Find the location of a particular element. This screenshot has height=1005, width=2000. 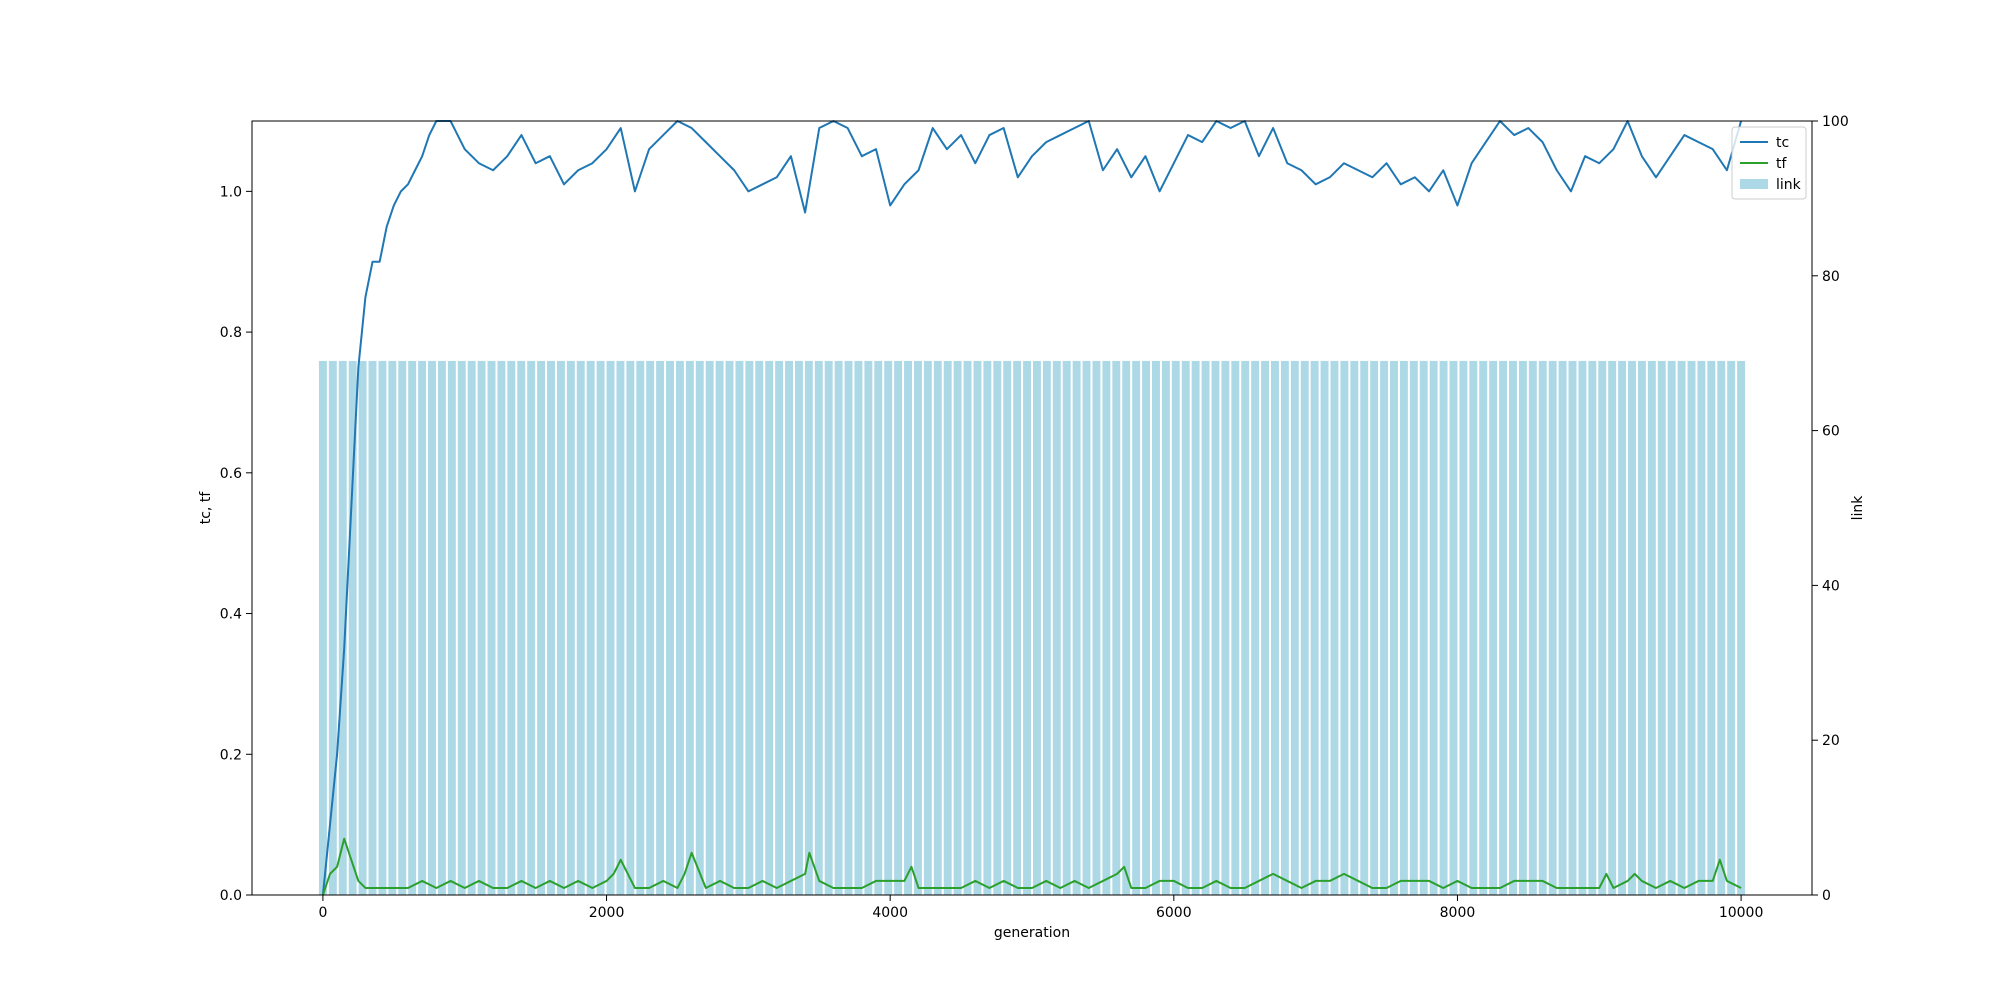

series-line-tf is located at coordinates (1031, 866).